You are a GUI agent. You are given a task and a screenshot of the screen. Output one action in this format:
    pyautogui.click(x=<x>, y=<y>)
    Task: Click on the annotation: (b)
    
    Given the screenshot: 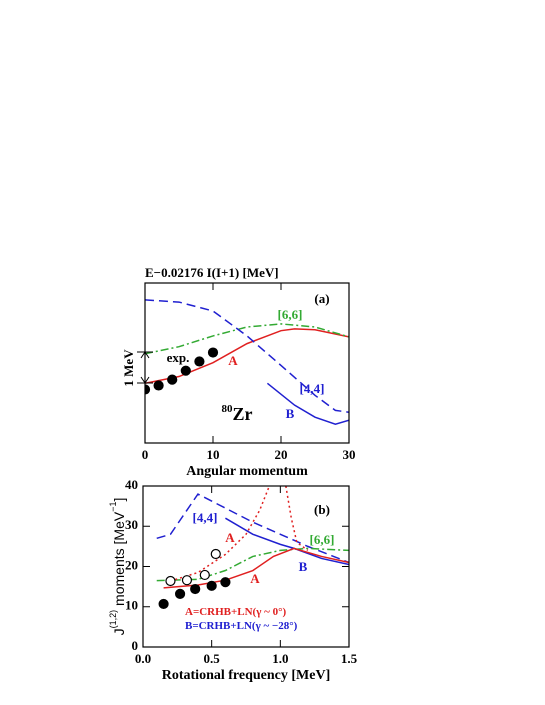 What is the action you would take?
    pyautogui.click(x=322, y=509)
    